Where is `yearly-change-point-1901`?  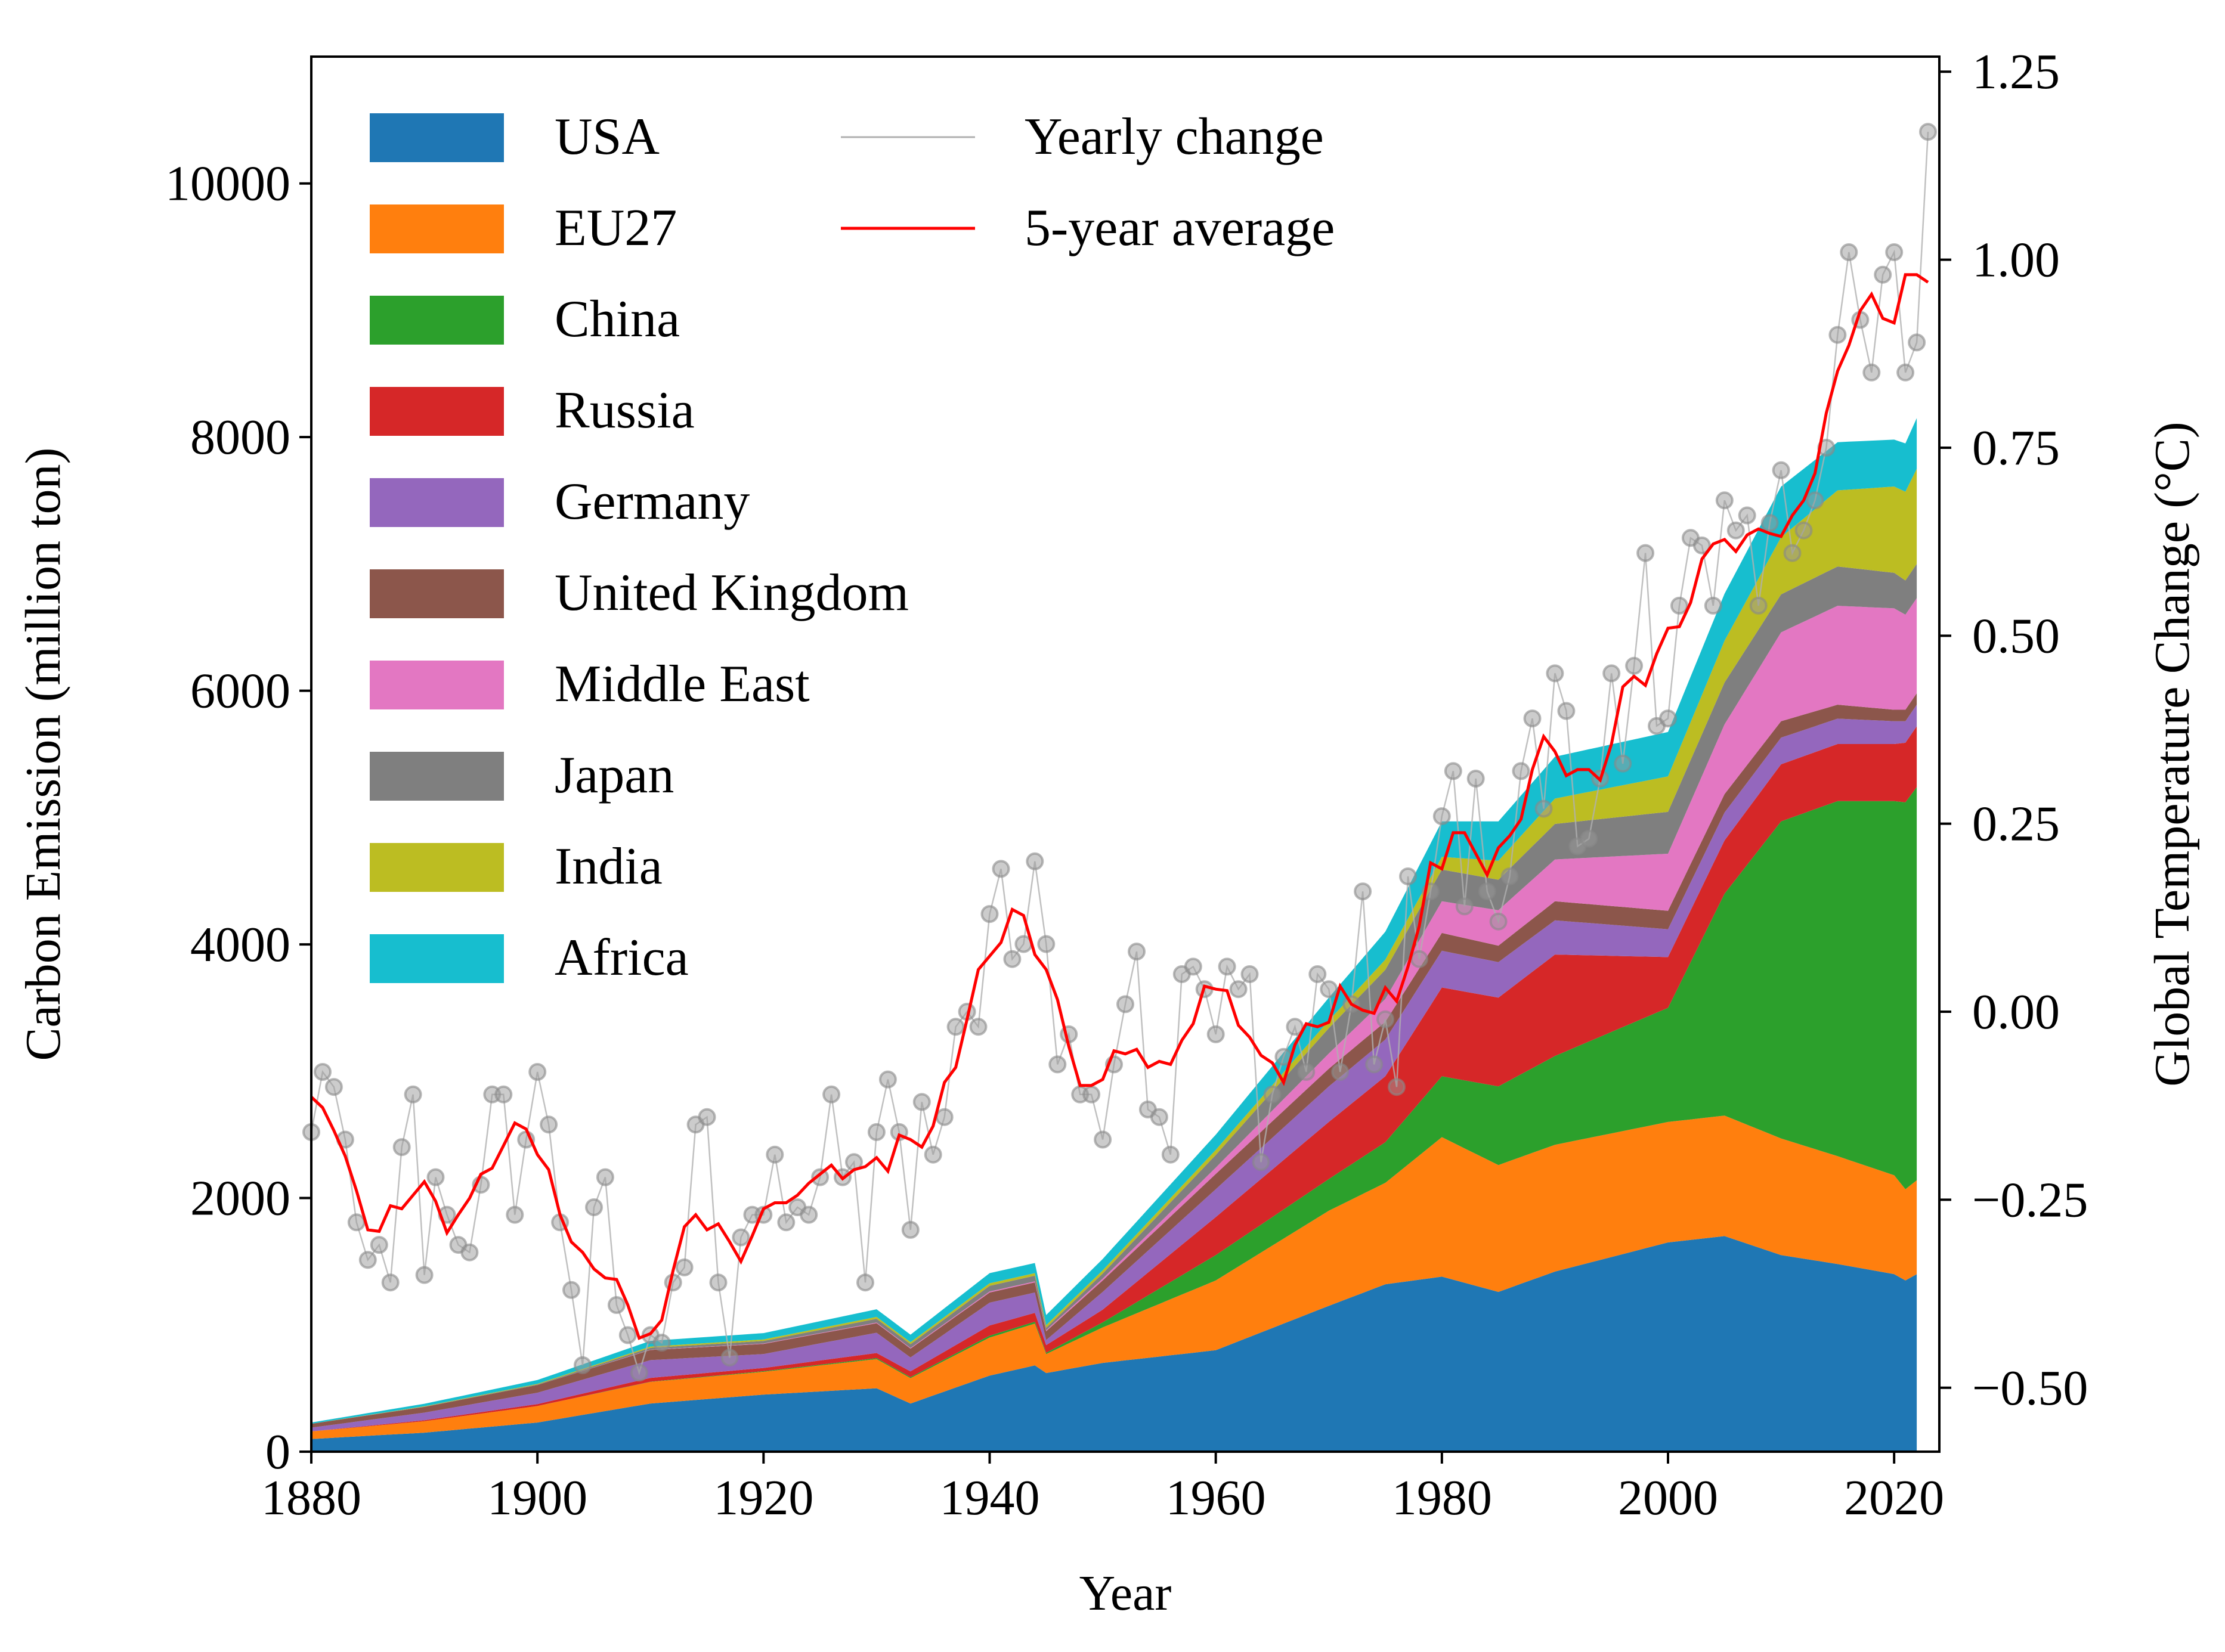
yearly-change-point-1901 is located at coordinates (549, 1124).